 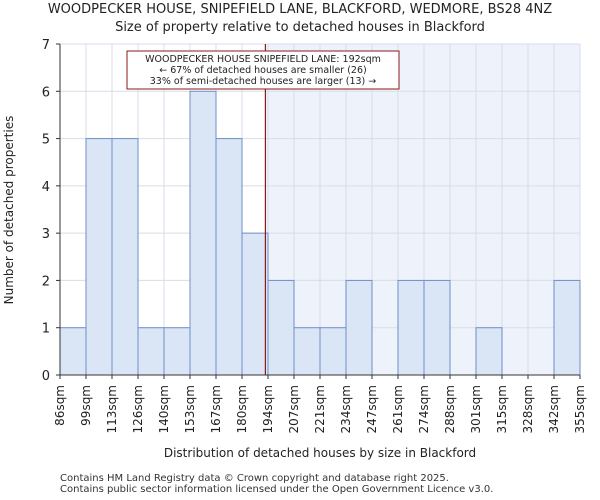 I want to click on y-tick-label: 2, so click(x=46, y=281).